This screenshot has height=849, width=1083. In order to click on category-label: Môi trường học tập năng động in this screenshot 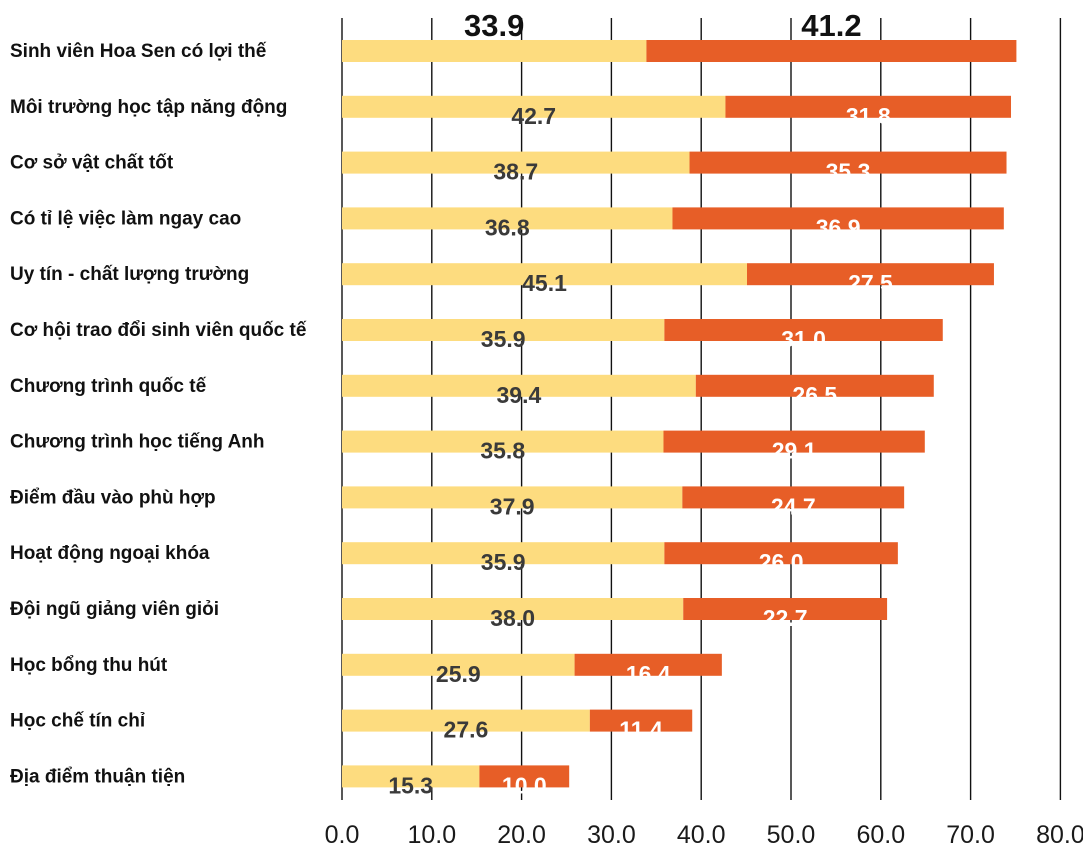, I will do `click(148, 107)`.